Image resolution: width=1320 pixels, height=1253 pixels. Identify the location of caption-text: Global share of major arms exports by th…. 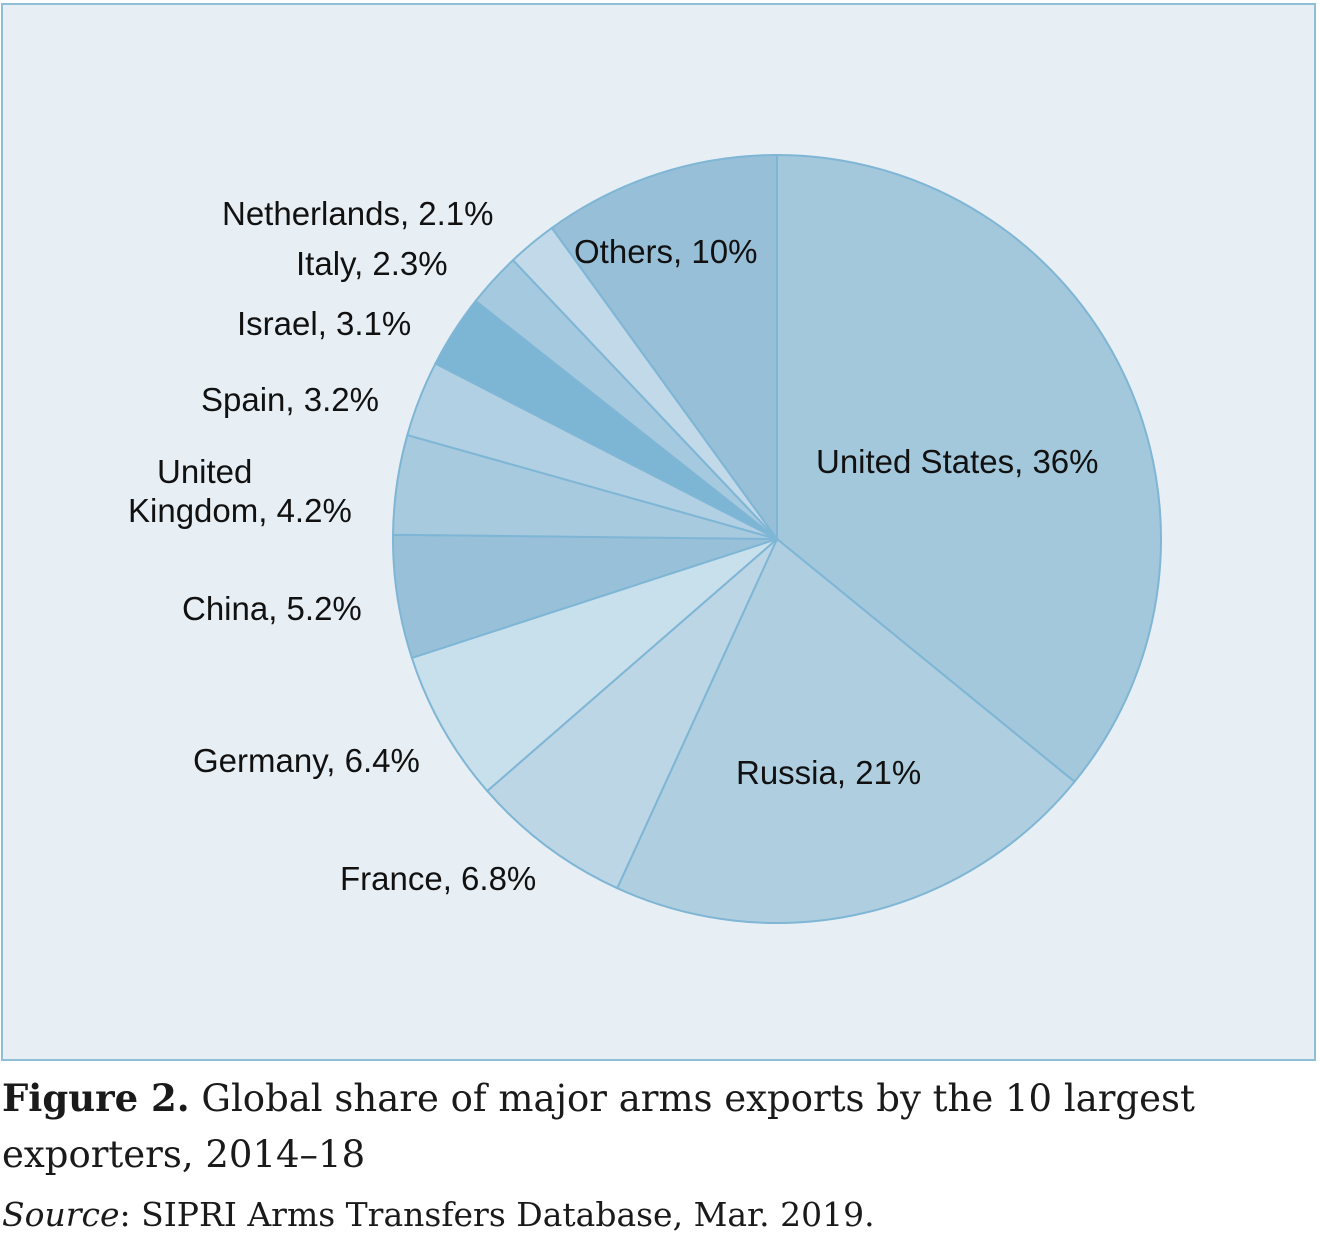
(598, 1126).